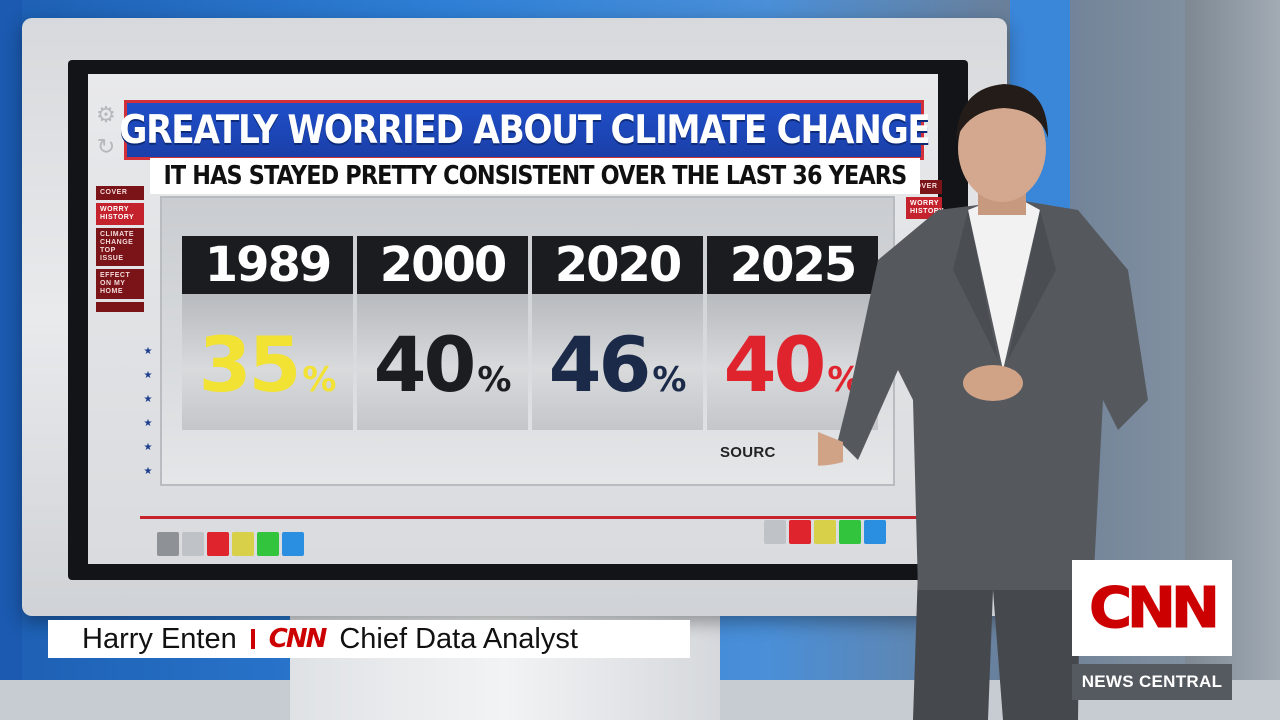  What do you see at coordinates (1002, 148) in the screenshot?
I see `presenter-face` at bounding box center [1002, 148].